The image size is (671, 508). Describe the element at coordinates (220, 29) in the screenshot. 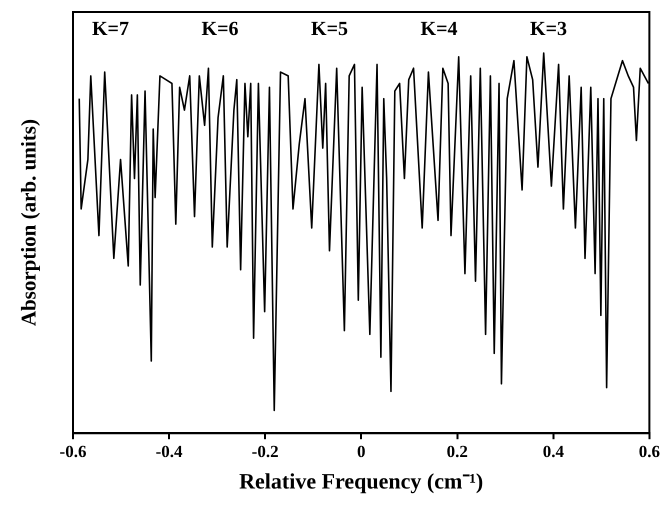

I see `text: K=6` at that location.